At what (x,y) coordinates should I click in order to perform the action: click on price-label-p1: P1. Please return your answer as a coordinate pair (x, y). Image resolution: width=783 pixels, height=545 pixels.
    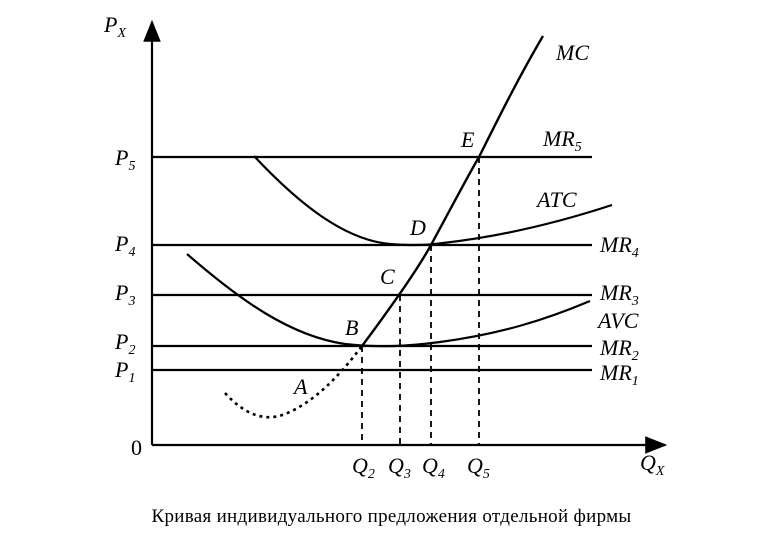
    Looking at the image, I should click on (124, 371).